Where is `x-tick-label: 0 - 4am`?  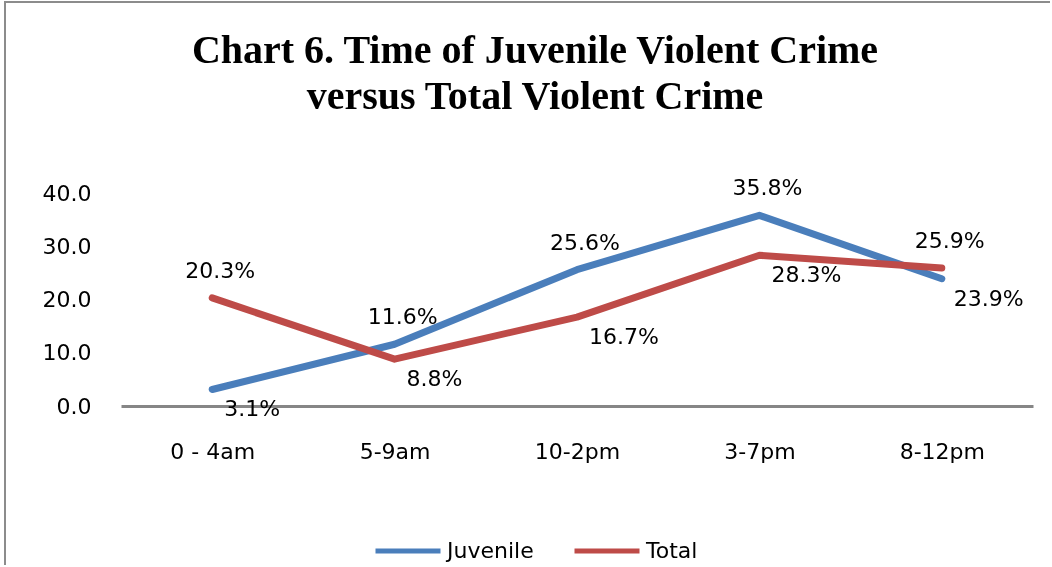 x-tick-label: 0 - 4am is located at coordinates (213, 451).